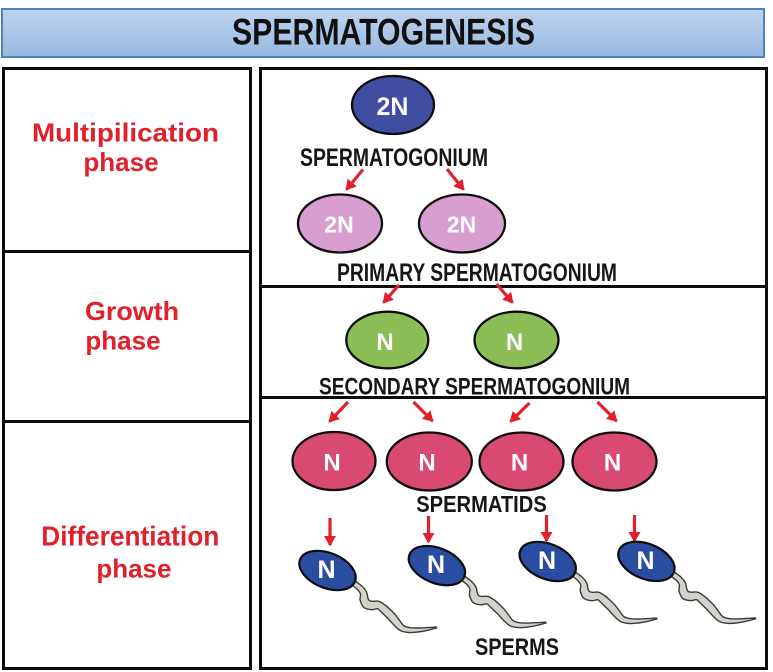  I want to click on svg-text: Differentiation, so click(130, 536).